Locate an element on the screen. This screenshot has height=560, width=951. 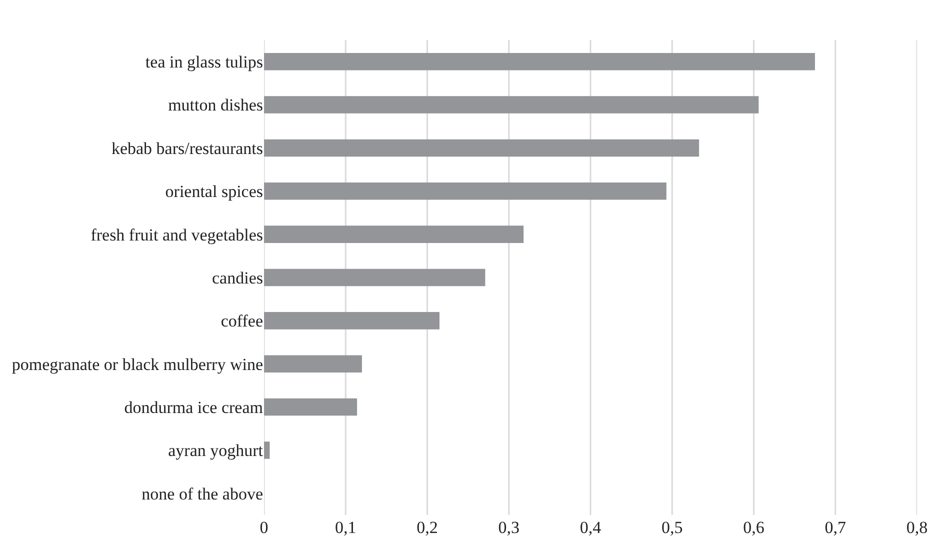
y-tick-label: ayran yoghurt is located at coordinates (216, 450).